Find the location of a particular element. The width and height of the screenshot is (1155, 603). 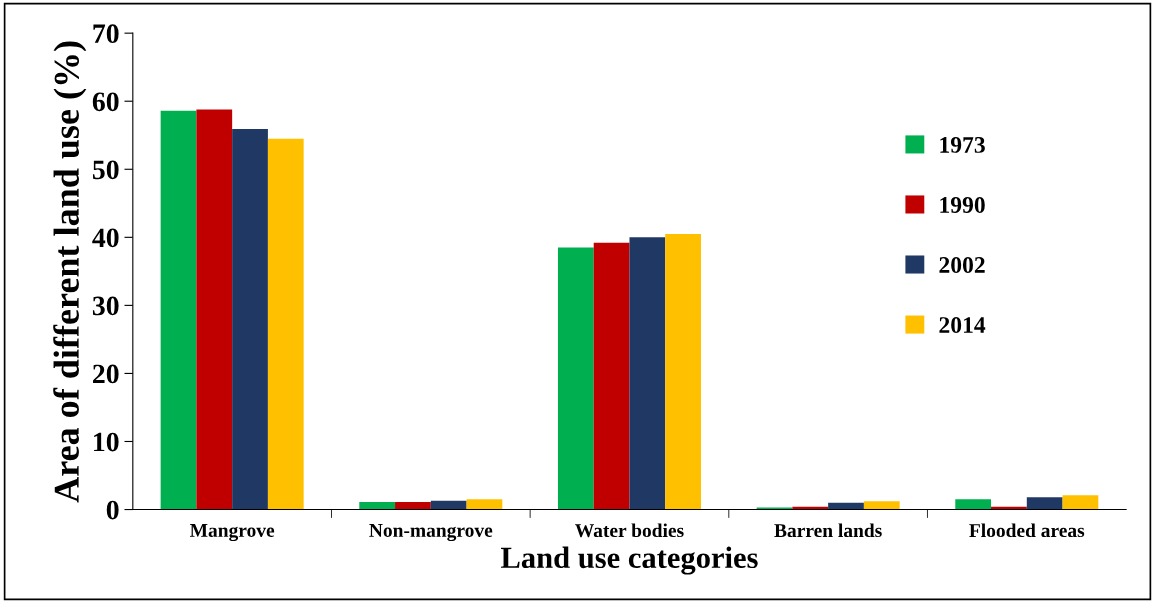

x-tick-label: Flooded areas is located at coordinates (1027, 530).